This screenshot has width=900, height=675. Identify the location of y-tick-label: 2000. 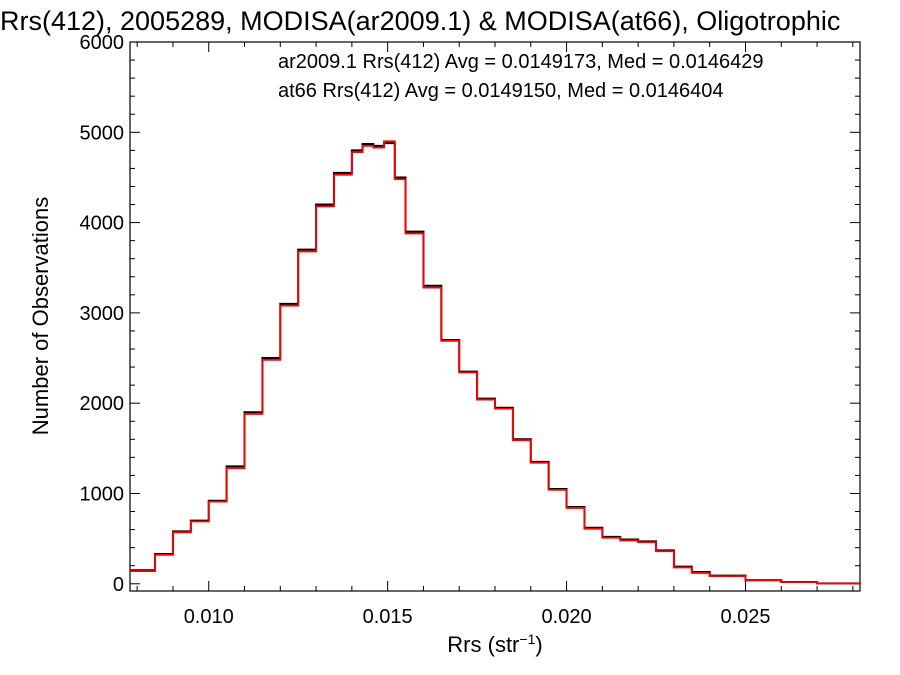
(102, 404).